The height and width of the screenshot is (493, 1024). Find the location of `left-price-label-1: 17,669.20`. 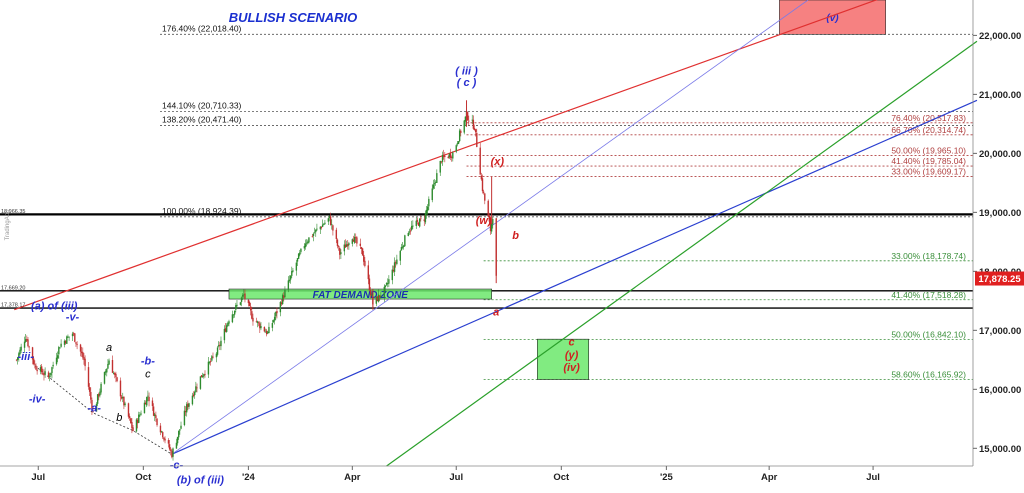

left-price-label-1: 17,669.20 is located at coordinates (13, 288).